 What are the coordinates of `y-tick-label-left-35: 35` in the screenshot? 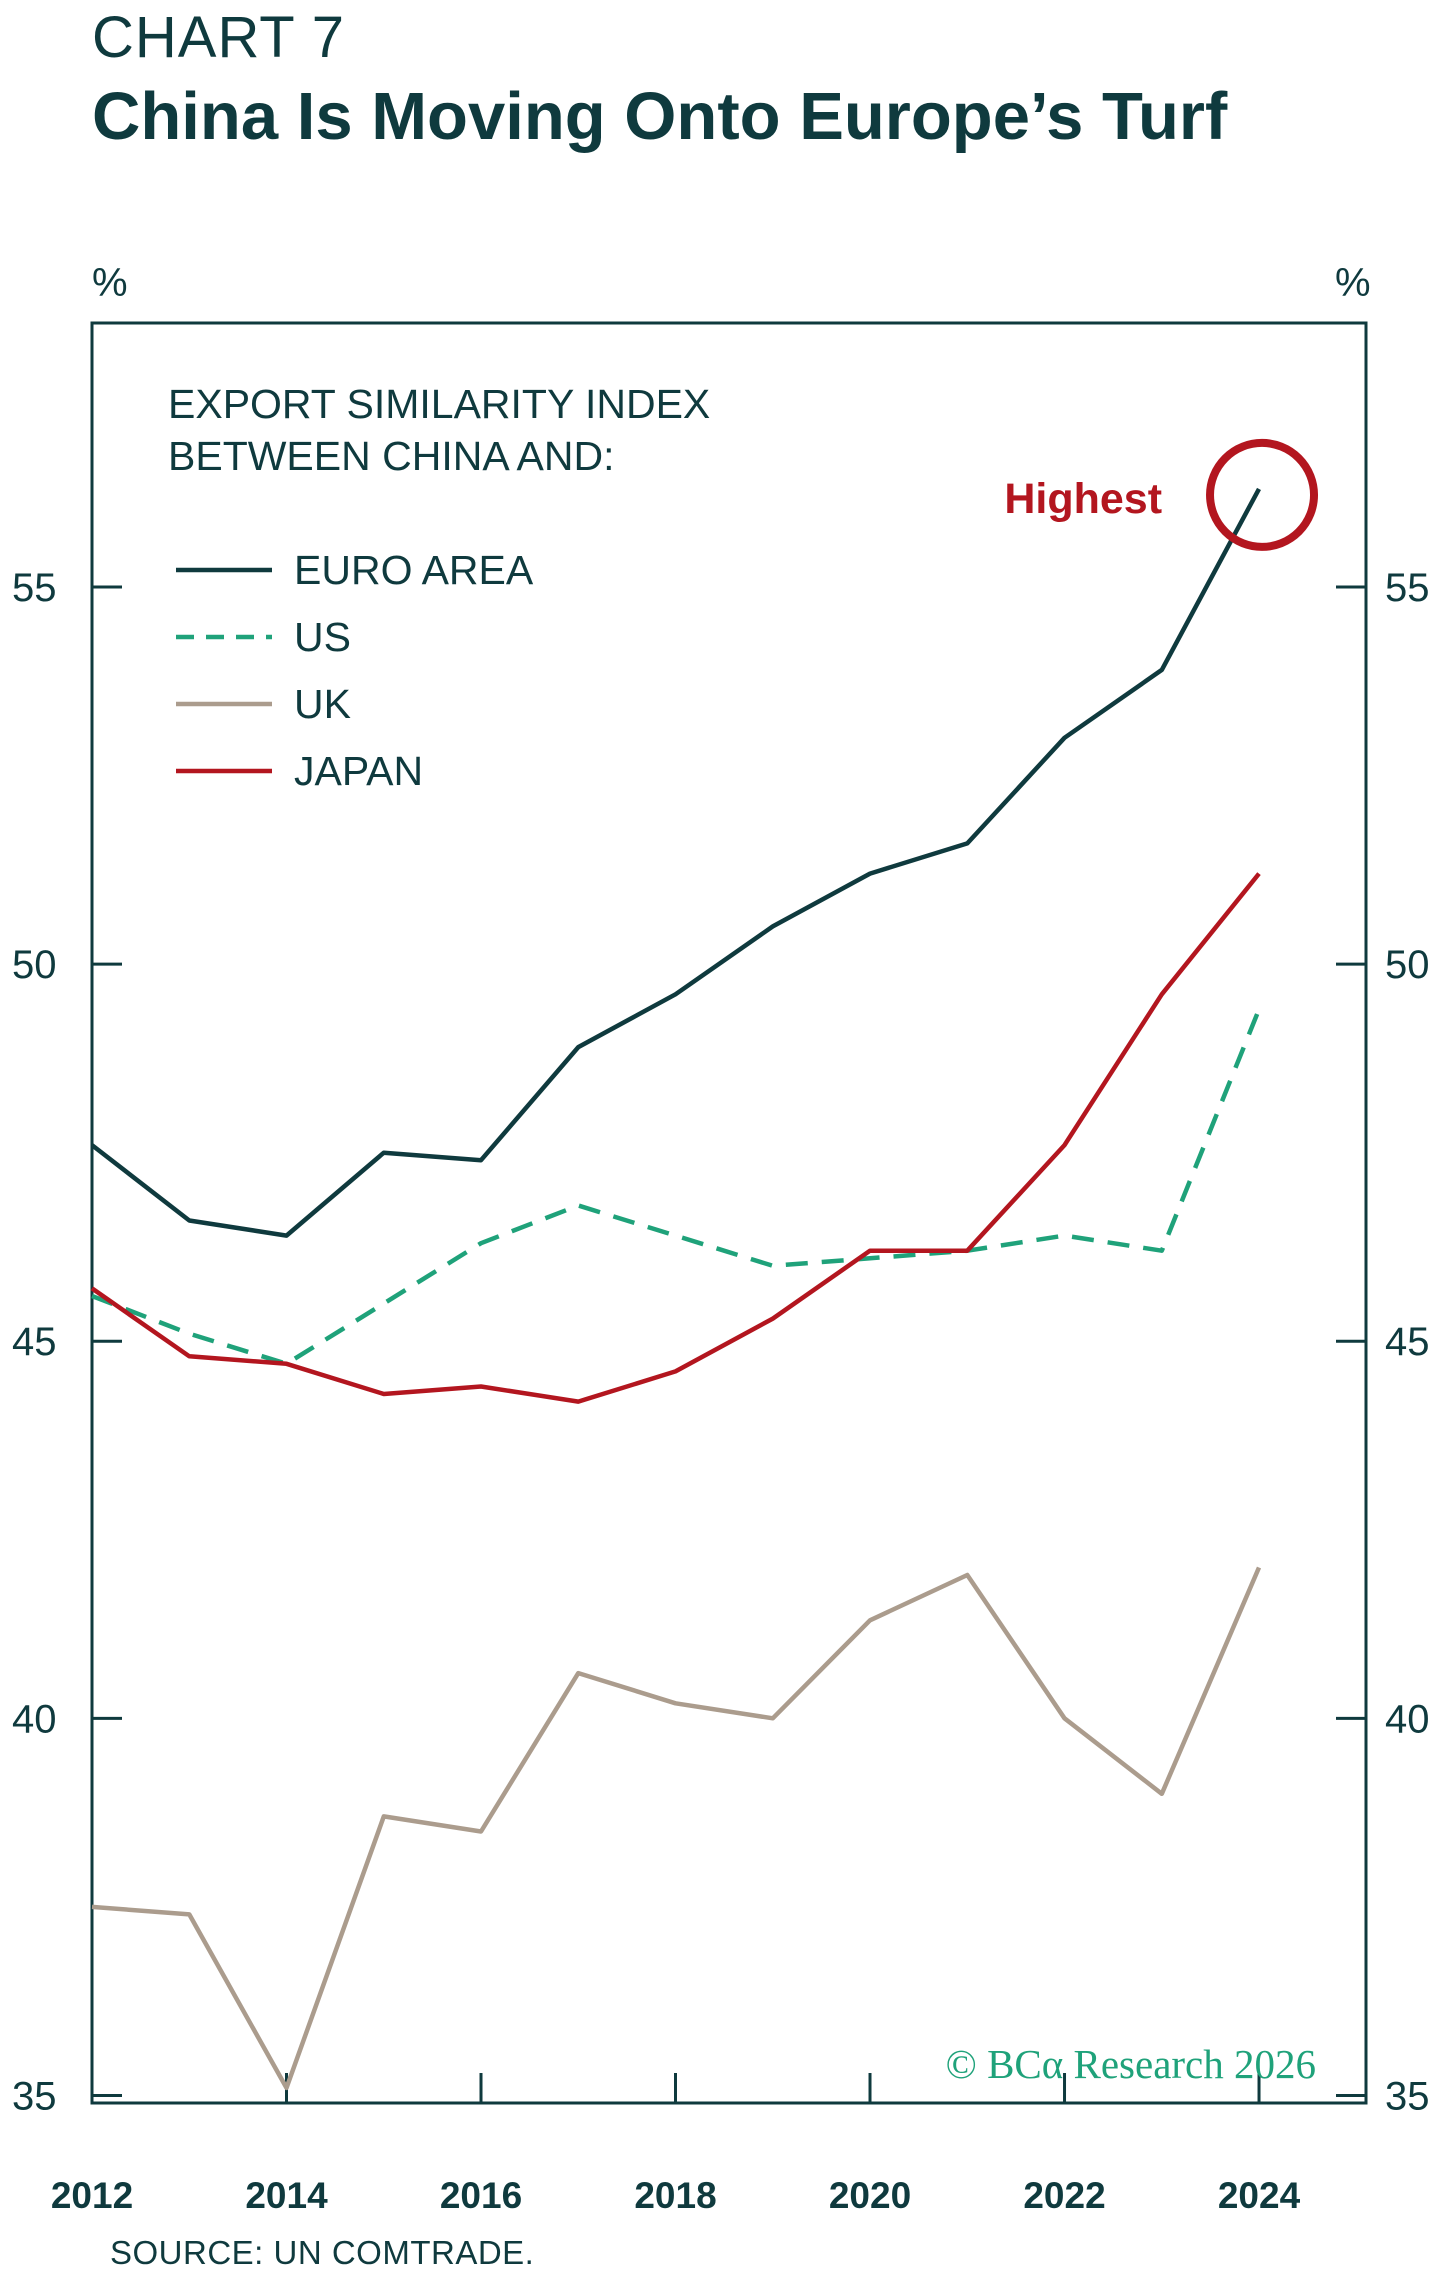 It's located at (34, 2096).